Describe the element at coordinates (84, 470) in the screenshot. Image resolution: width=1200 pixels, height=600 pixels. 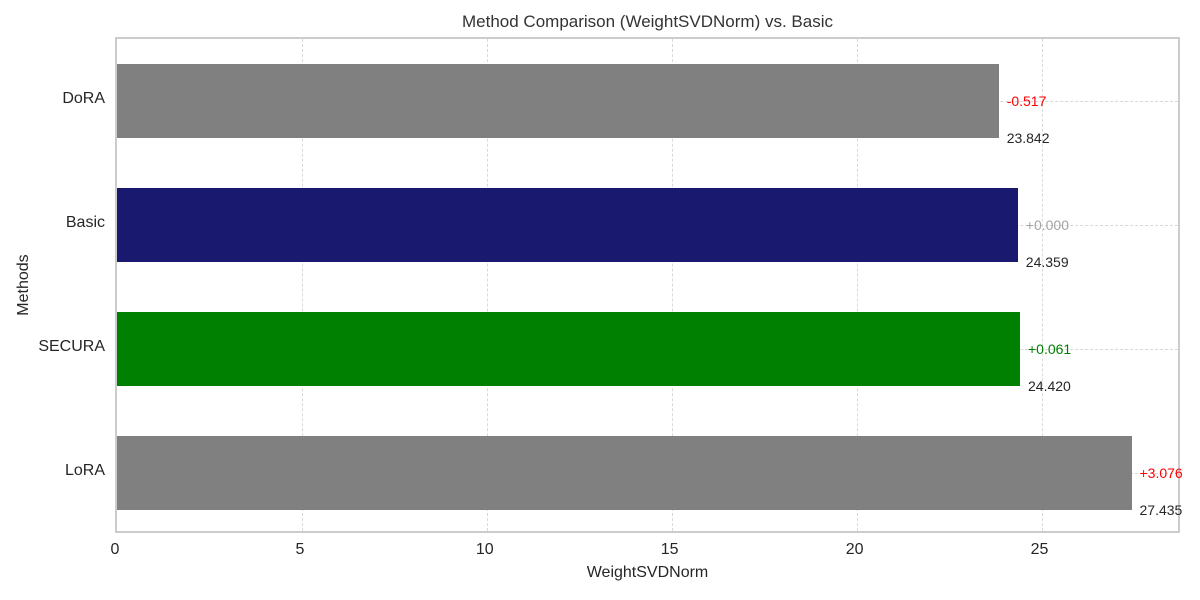
I see `y-tick-label: LoRA` at that location.